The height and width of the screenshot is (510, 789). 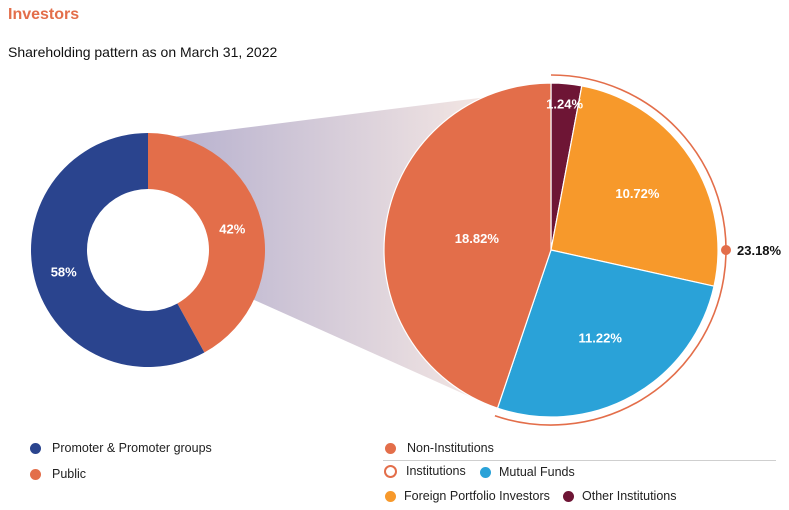 I want to click on legend-item-other-institutions: Other Institutions, so click(x=620, y=496).